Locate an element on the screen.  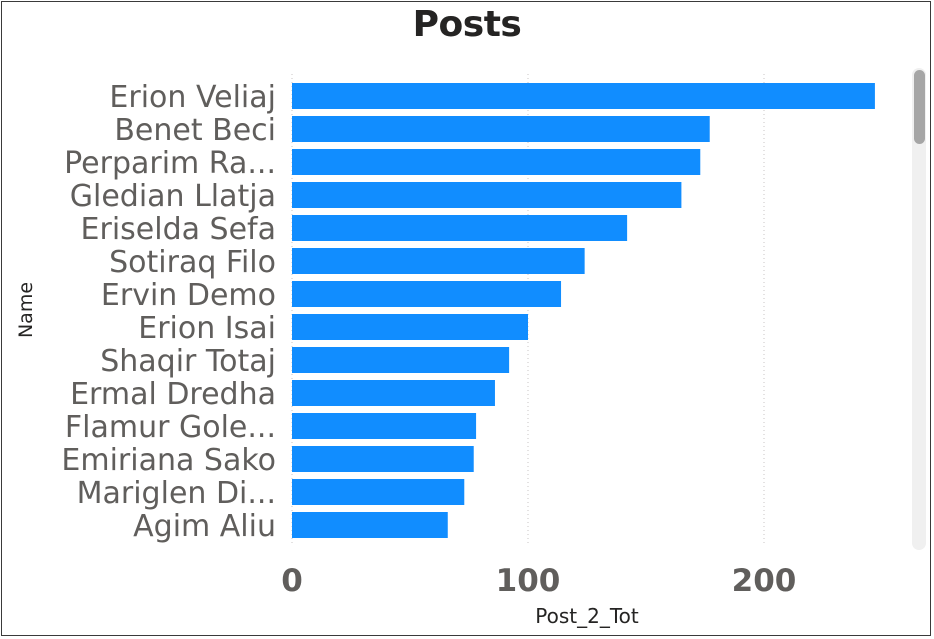
category-label: Gledian Llatja is located at coordinates (173, 196).